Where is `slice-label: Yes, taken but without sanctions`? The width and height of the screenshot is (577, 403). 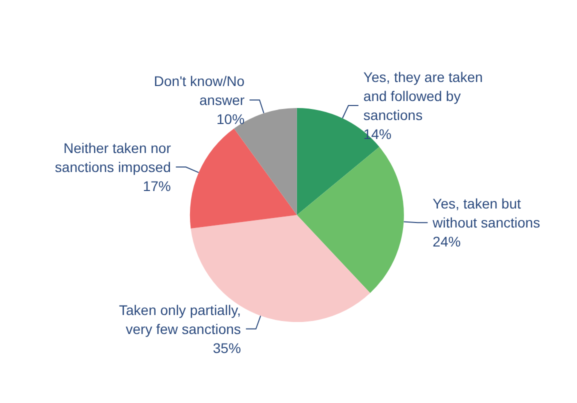
slice-label: Yes, taken but without sanctions is located at coordinates (486, 213).